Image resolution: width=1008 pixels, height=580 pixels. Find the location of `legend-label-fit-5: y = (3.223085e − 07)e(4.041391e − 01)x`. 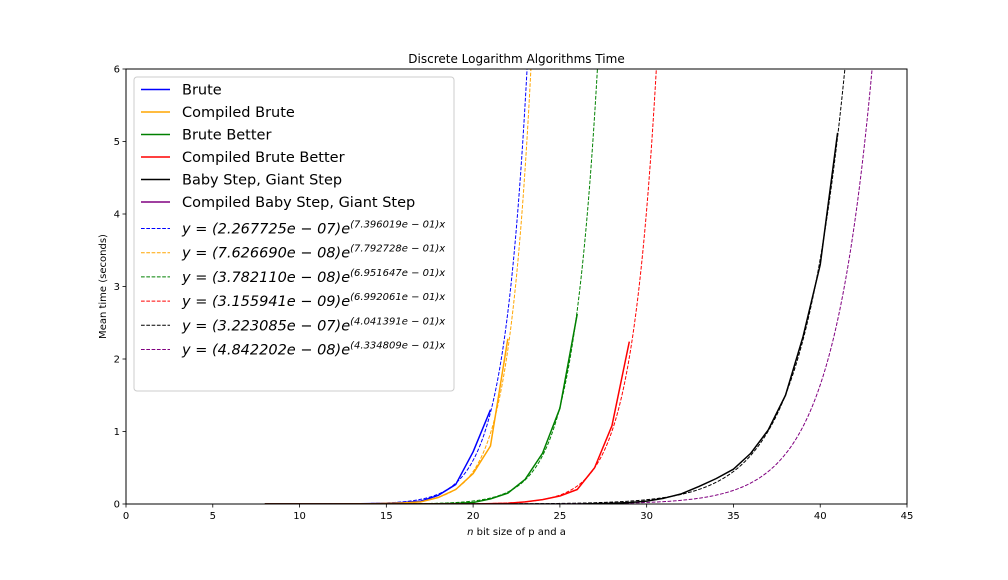

legend-label-fit-5: y = (3.223085e − 07)e(4.041391e − 01)x is located at coordinates (313, 325).